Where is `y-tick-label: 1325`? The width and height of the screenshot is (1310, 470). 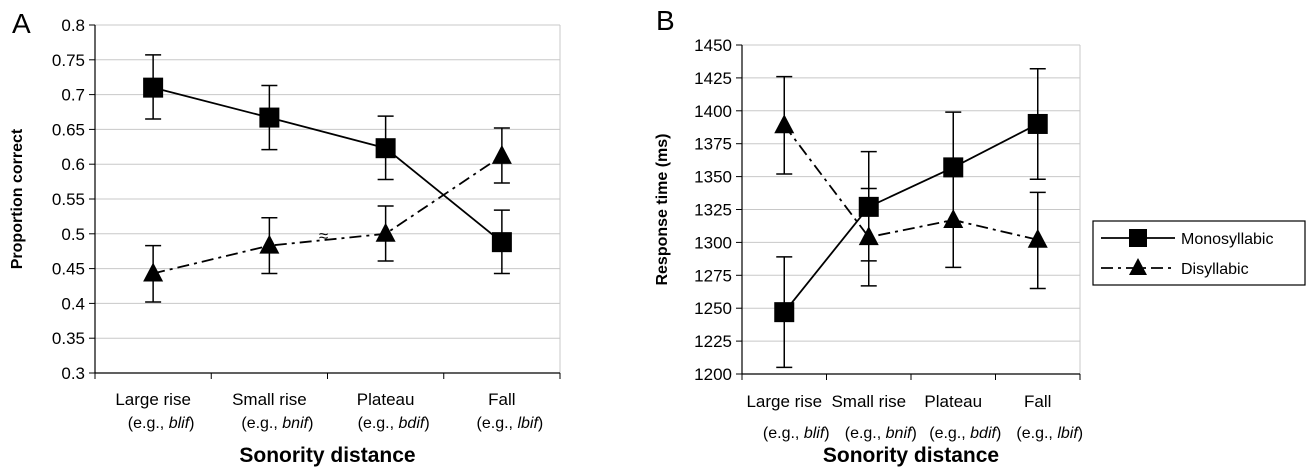
y-tick-label: 1325 is located at coordinates (713, 210).